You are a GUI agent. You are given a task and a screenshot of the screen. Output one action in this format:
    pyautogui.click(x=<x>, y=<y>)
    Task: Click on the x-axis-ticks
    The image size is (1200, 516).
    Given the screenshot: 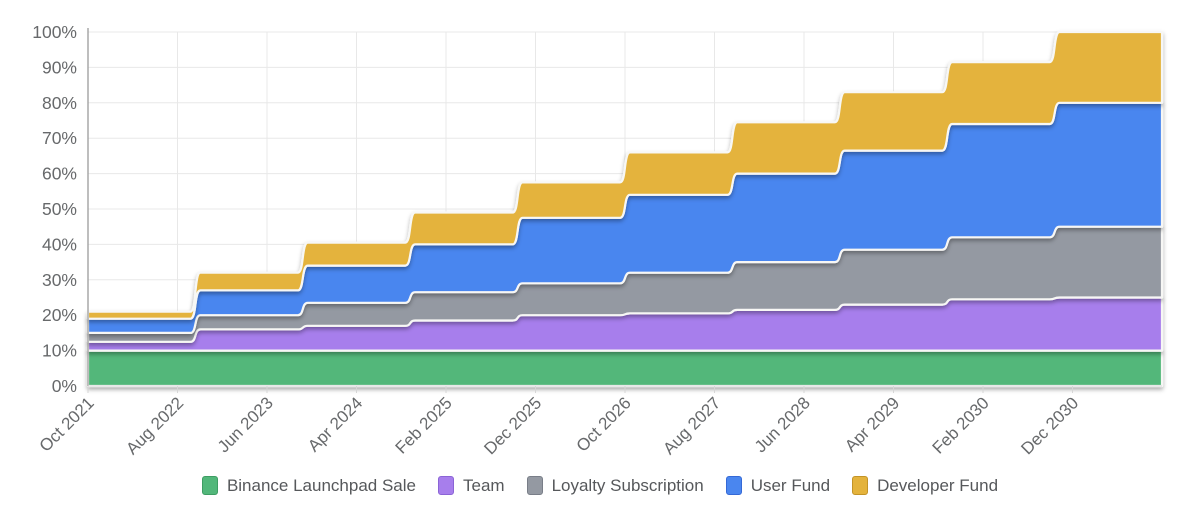 What is the action you would take?
    pyautogui.click(x=580, y=389)
    